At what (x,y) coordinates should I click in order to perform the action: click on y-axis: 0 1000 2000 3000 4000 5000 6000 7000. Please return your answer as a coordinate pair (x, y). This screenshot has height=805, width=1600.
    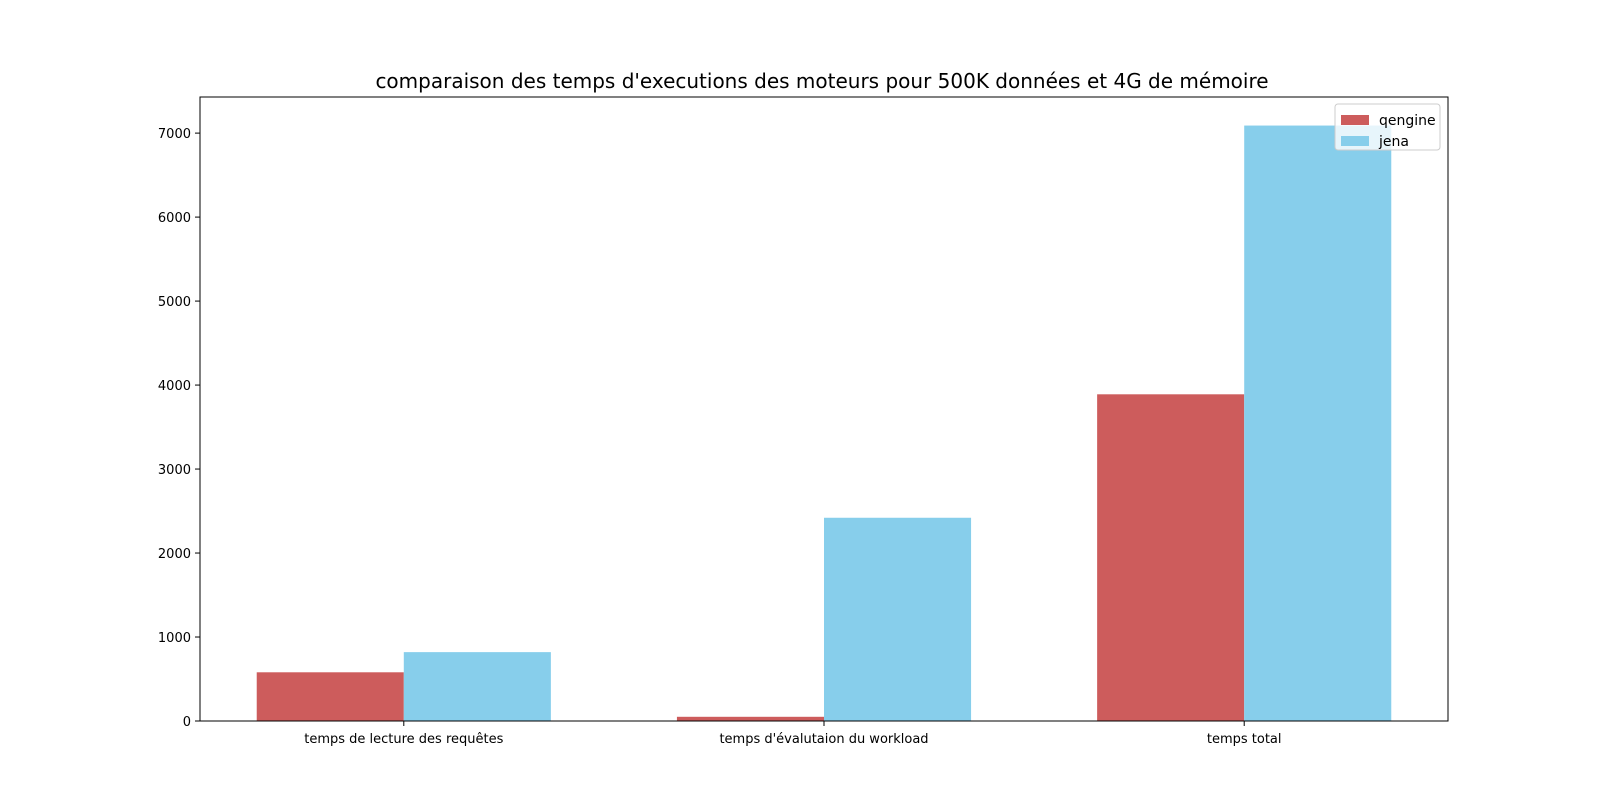
    Looking at the image, I should click on (179, 428).